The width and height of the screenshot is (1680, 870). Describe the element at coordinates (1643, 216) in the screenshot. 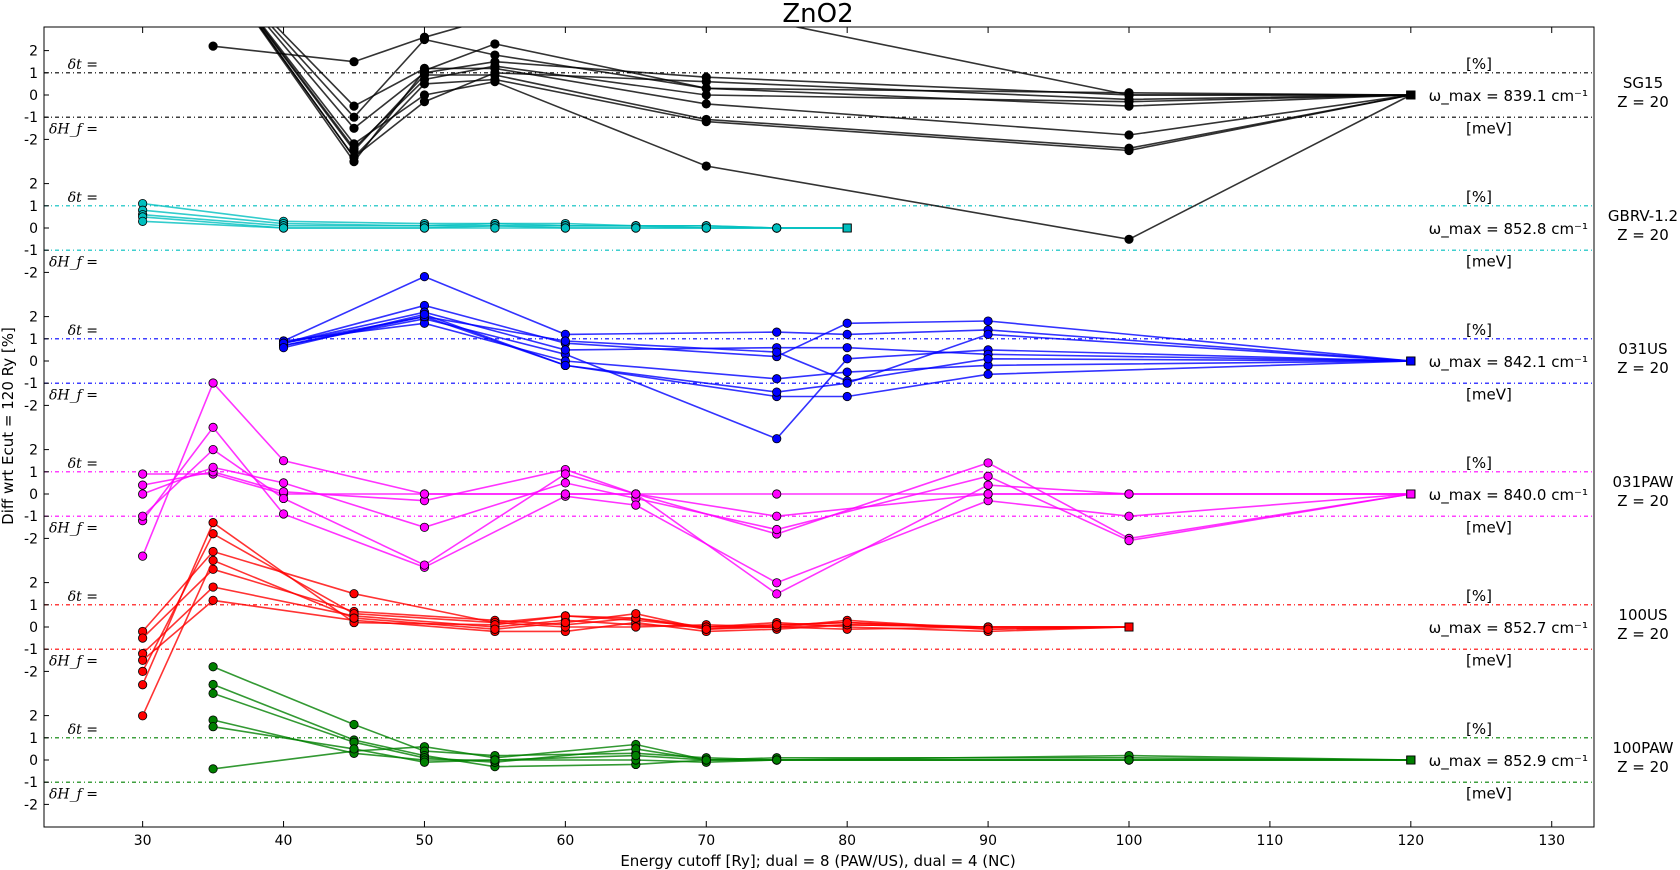

I see `panel-name-label: GBRV-1.2` at that location.